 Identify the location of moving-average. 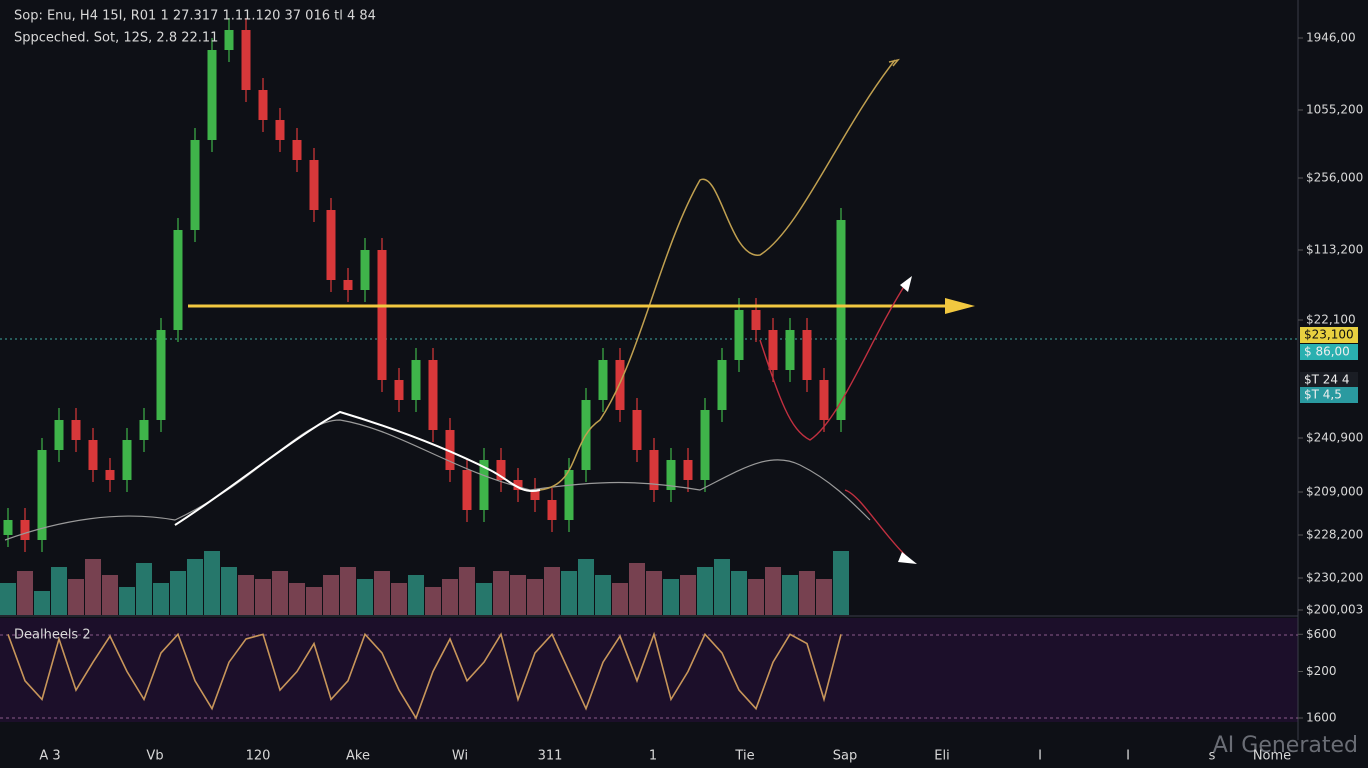
(437, 480).